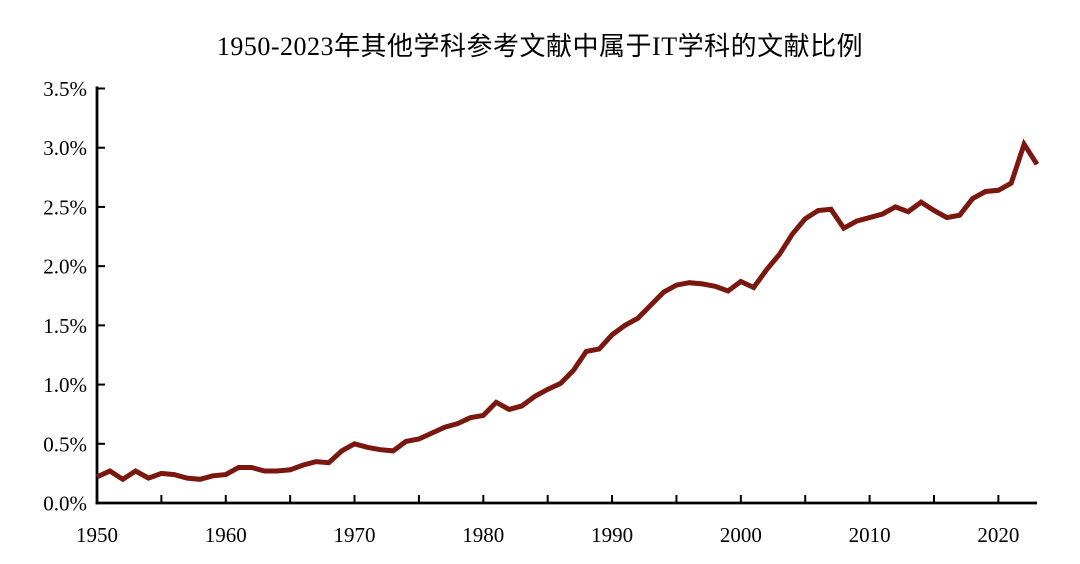 The height and width of the screenshot is (564, 1080). I want to click on y-tick-label: 0.0%, so click(65, 504).